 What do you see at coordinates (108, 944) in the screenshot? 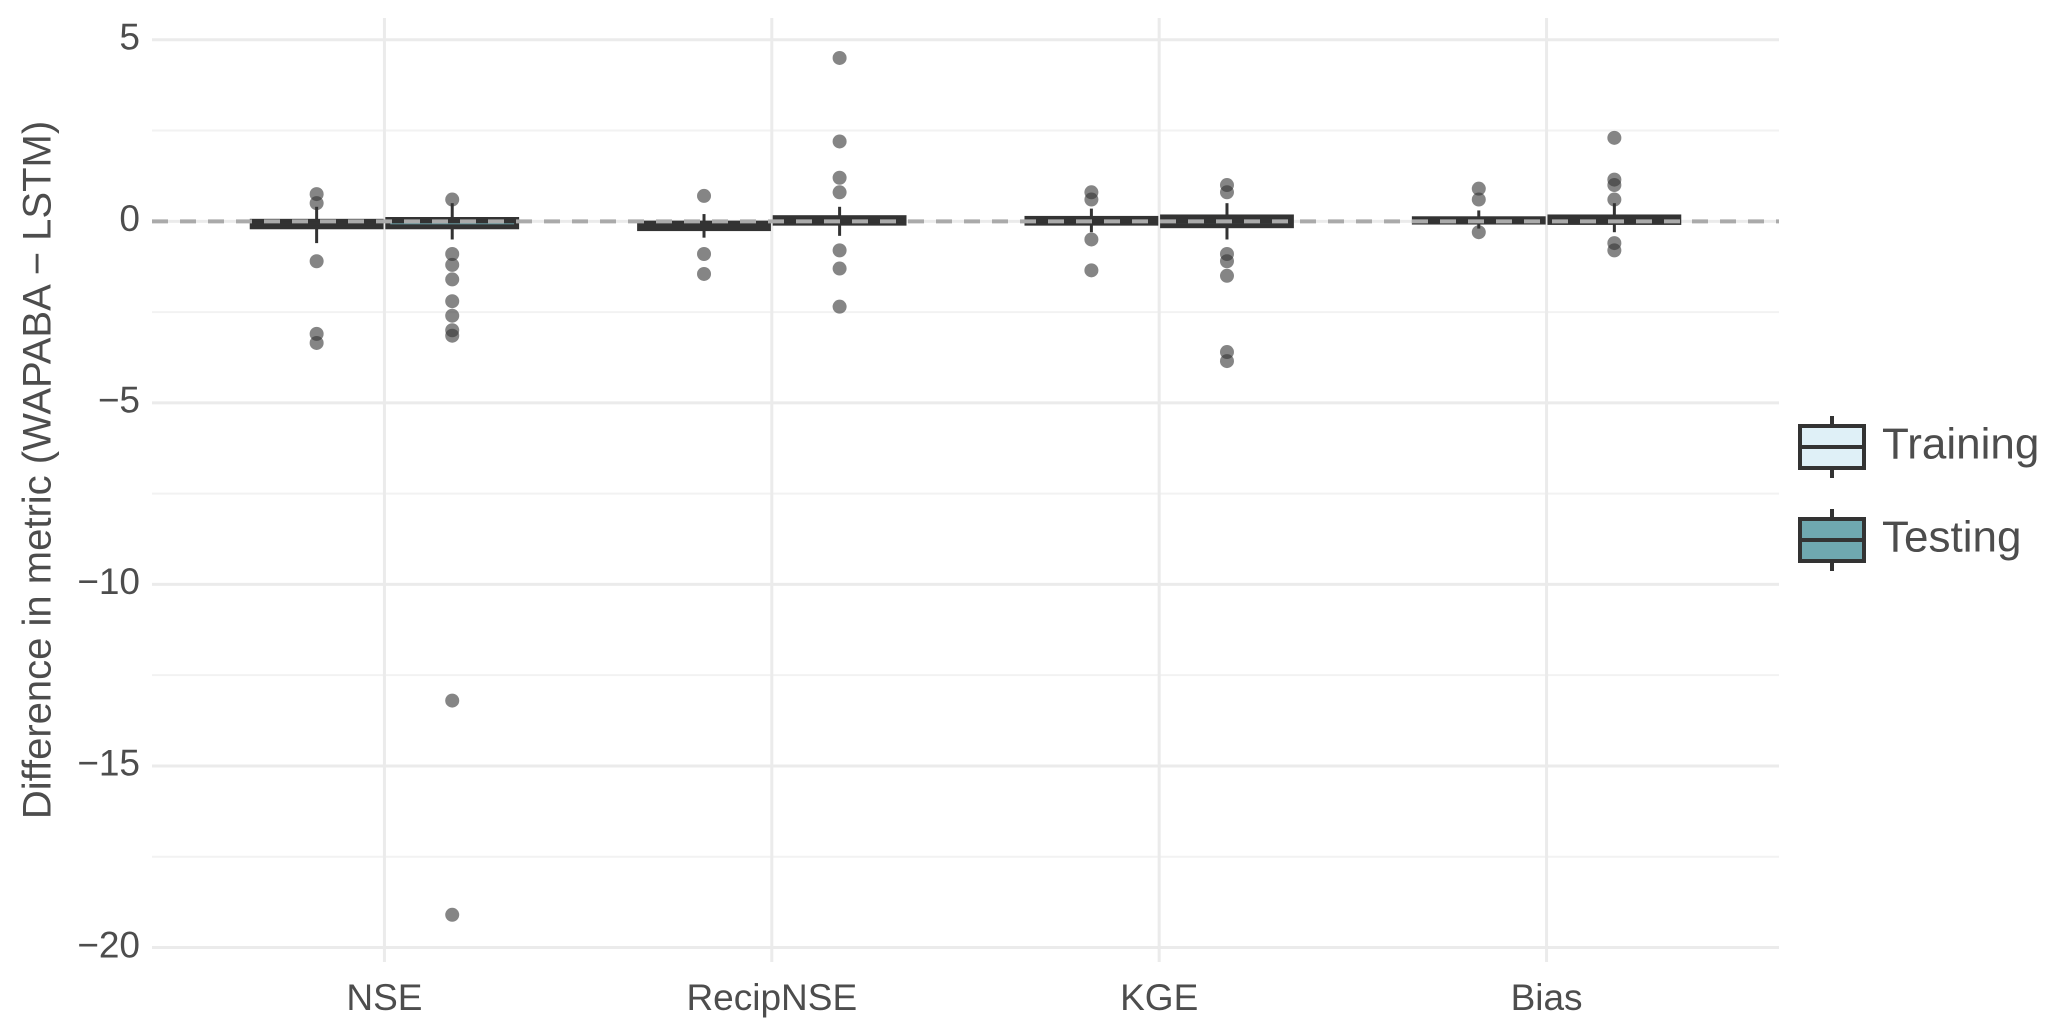
I see `y-tick-label: −20` at bounding box center [108, 944].